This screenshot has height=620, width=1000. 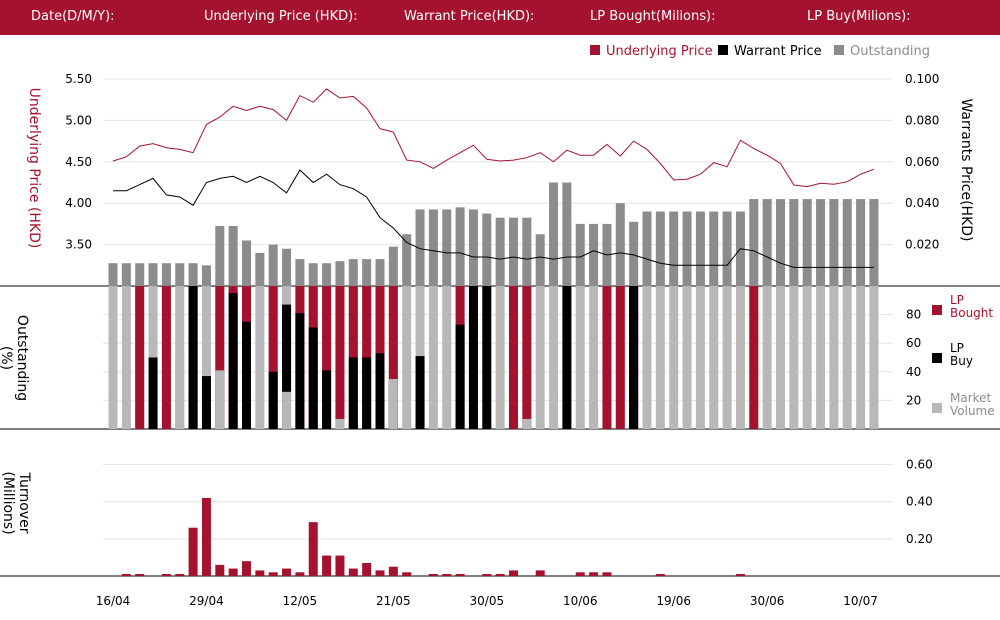 I want to click on warrant-tick-label: 0.080, so click(x=922, y=120).